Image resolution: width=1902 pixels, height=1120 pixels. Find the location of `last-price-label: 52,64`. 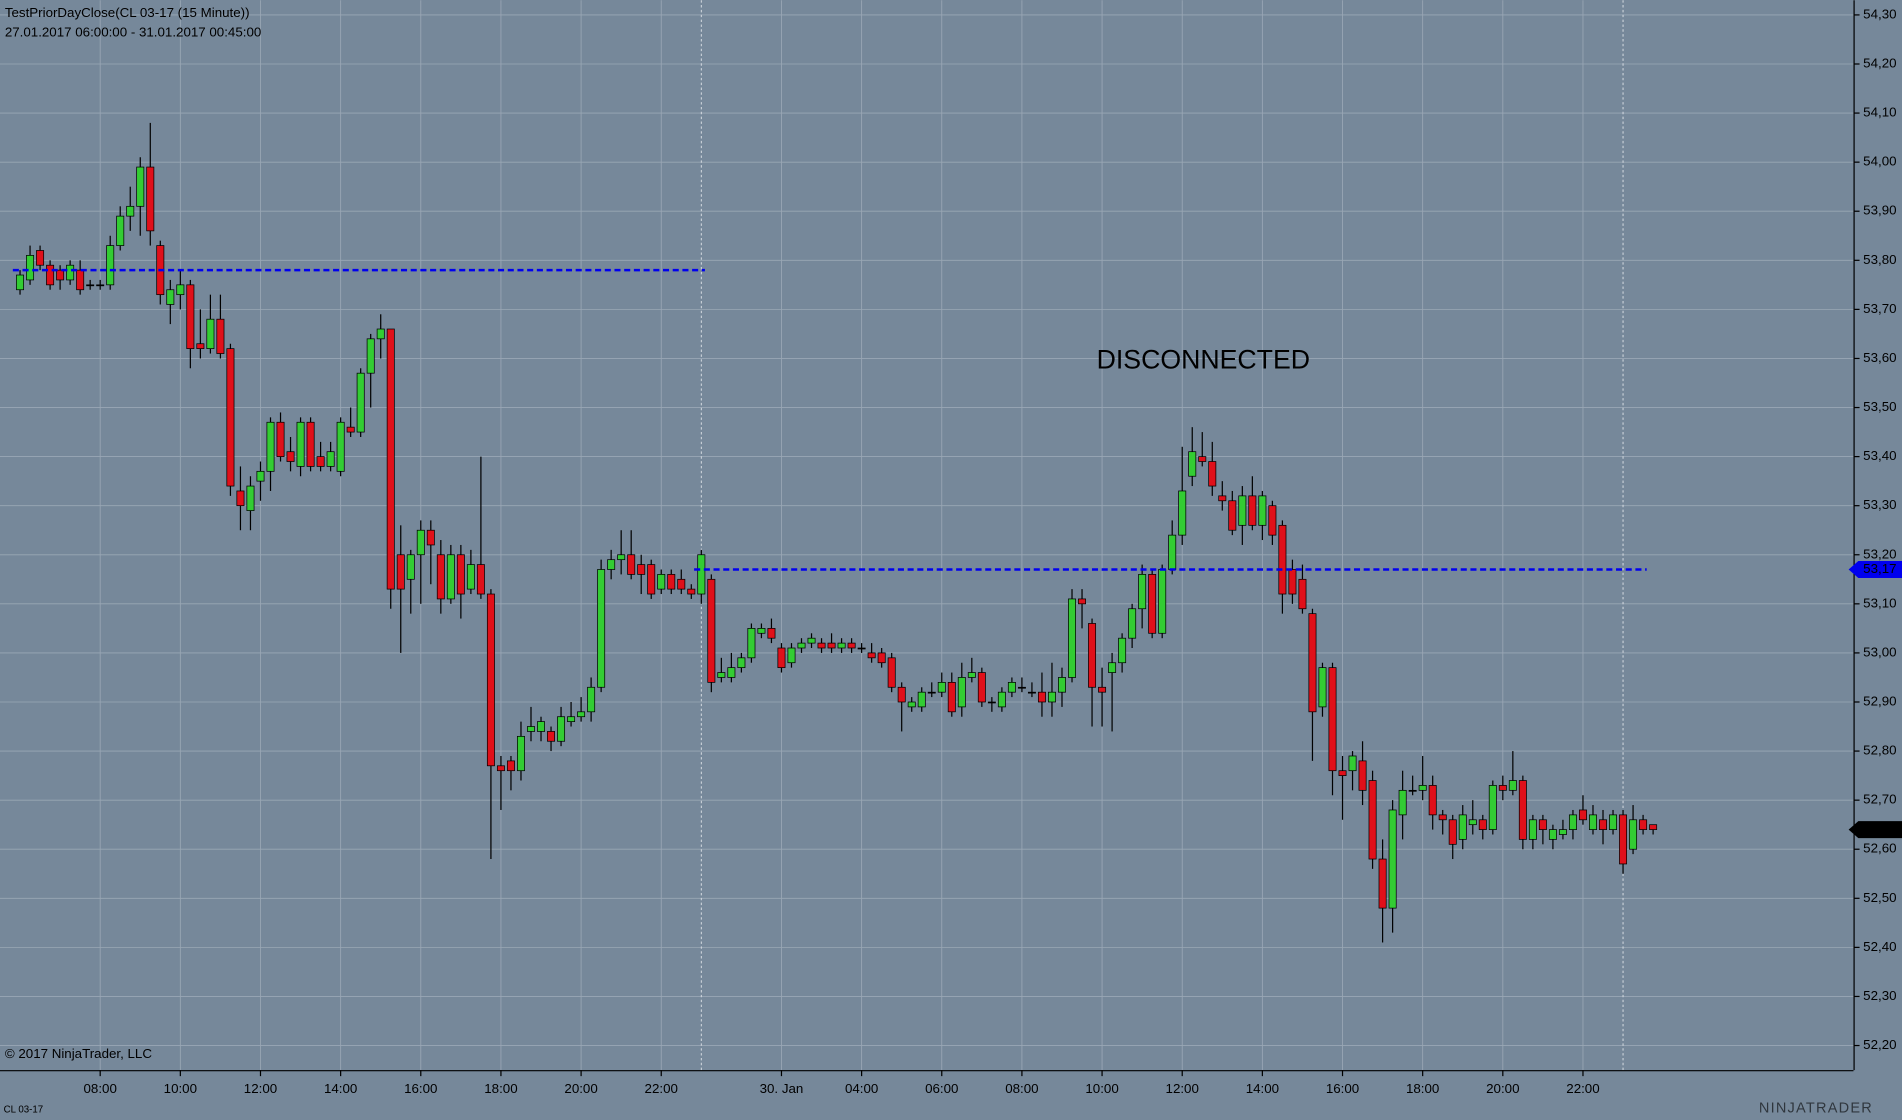

last-price-label: 52,64 is located at coordinates (1880, 828).